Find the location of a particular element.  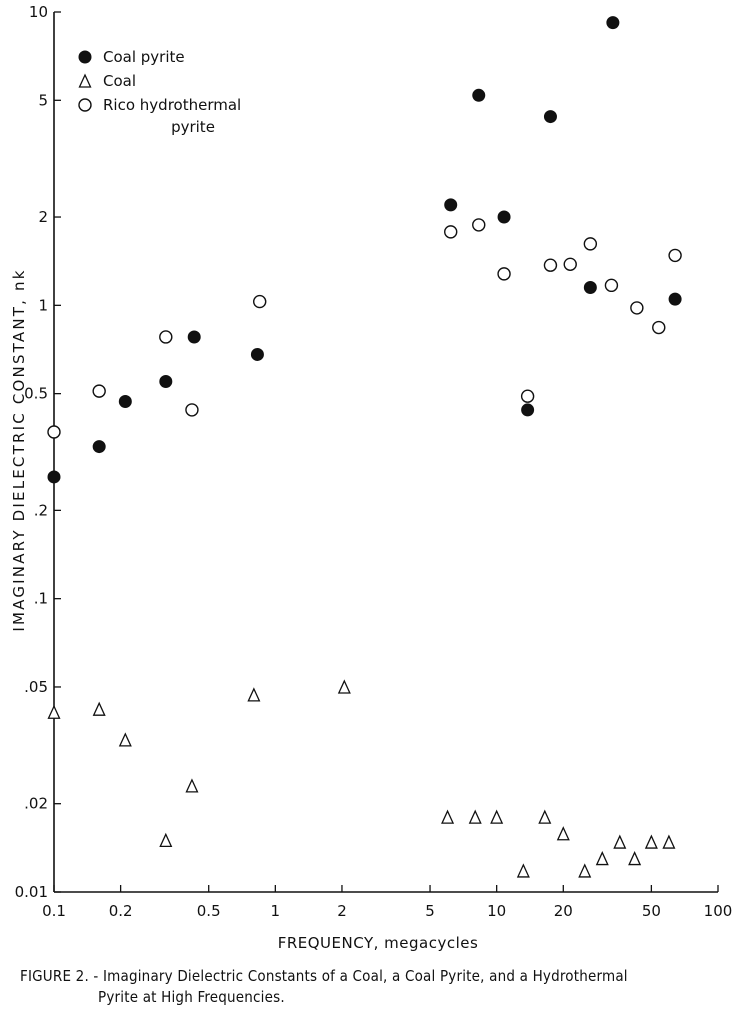

legend-label: pyrite is located at coordinates (193, 127).